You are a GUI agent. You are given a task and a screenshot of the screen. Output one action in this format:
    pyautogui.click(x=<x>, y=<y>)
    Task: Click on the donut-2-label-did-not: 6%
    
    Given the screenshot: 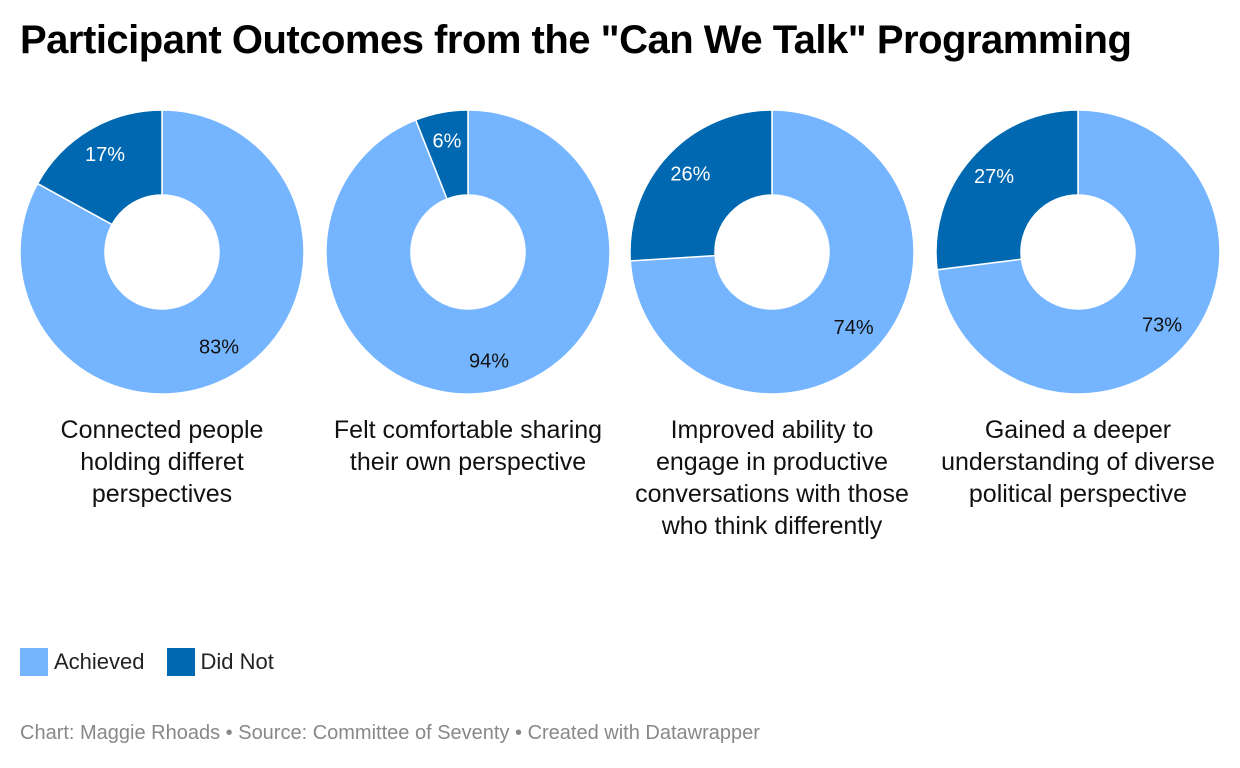 What is the action you would take?
    pyautogui.click(x=447, y=141)
    